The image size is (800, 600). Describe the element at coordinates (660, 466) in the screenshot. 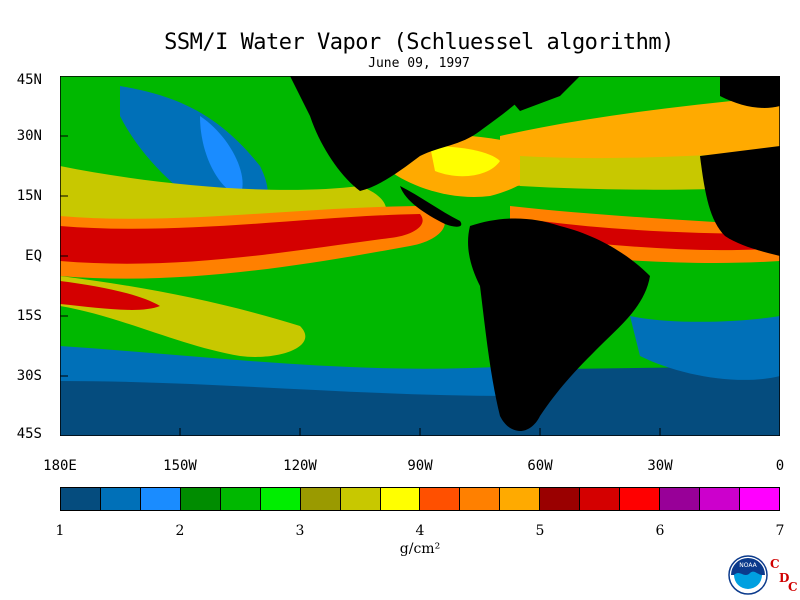

I see `lon-label-30w: 30W` at that location.